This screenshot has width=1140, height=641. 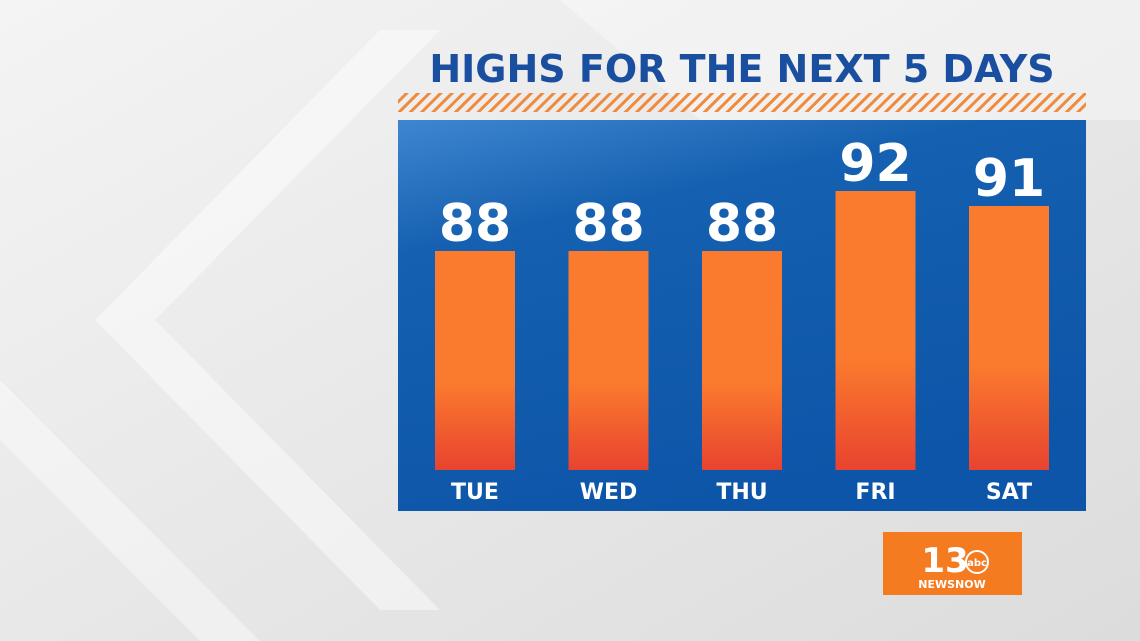 What do you see at coordinates (1009, 179) in the screenshot?
I see `value-label: 91` at bounding box center [1009, 179].